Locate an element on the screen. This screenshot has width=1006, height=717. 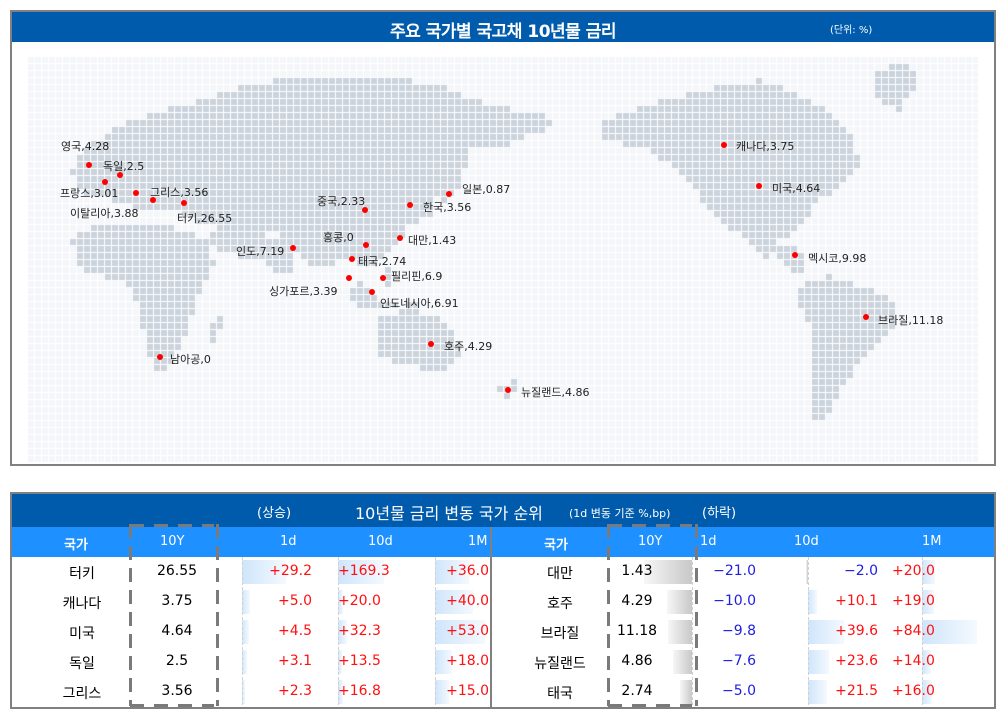
cell-m1: +15.0 is located at coordinates (467, 691).